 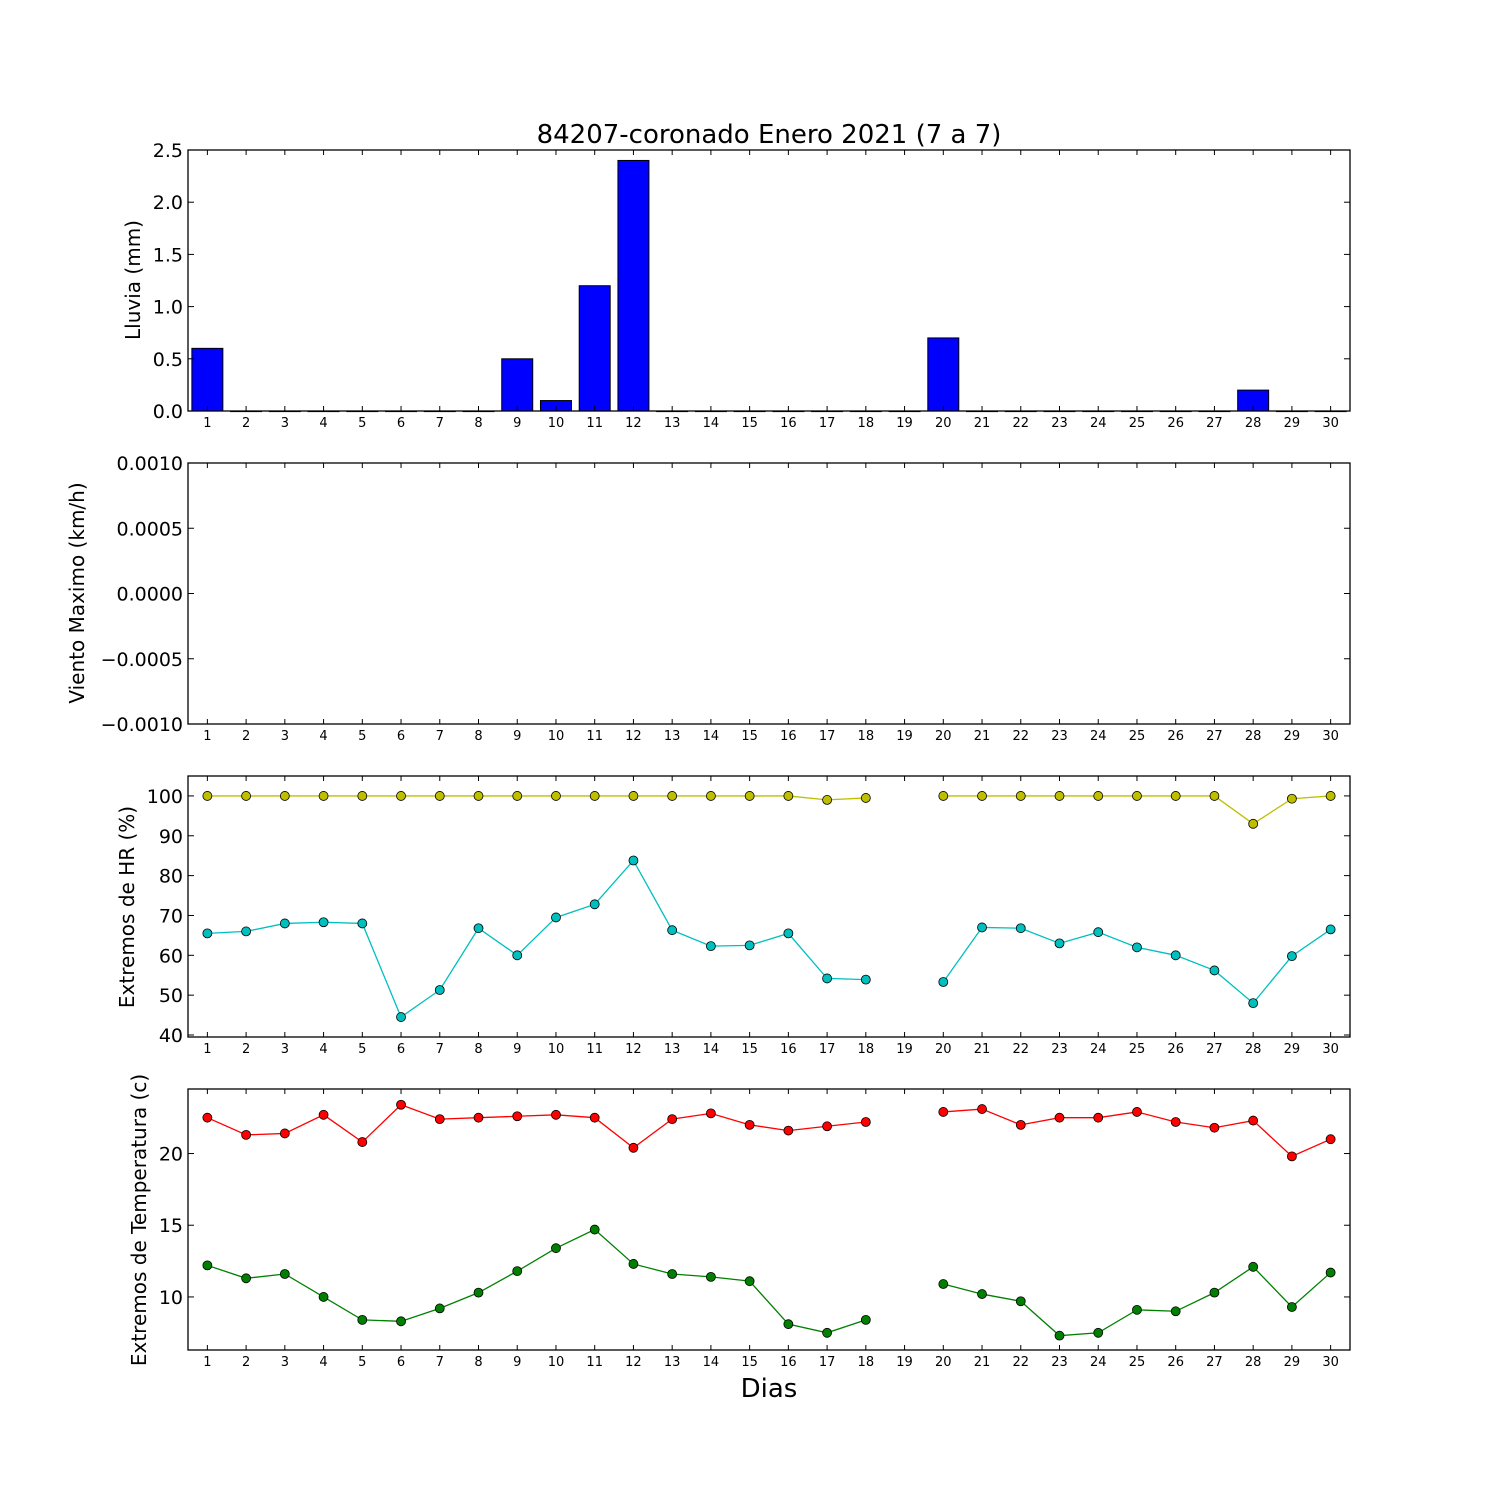 What do you see at coordinates (323, 736) in the screenshot?
I see `x-tick-label: 4` at bounding box center [323, 736].